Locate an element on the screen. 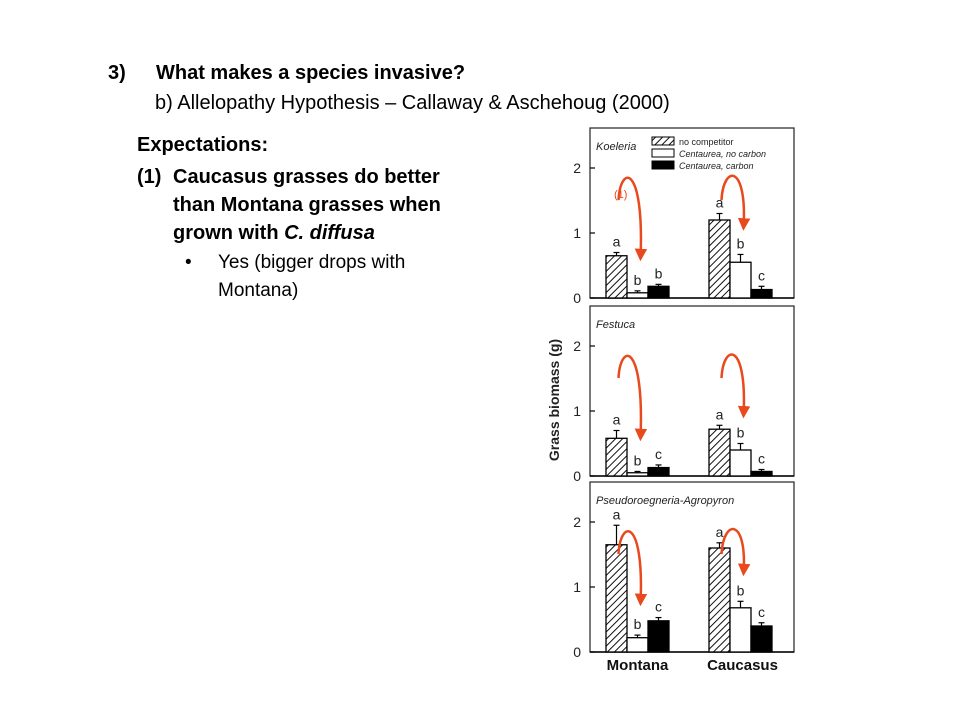  x-category-label: Montana is located at coordinates (638, 665).